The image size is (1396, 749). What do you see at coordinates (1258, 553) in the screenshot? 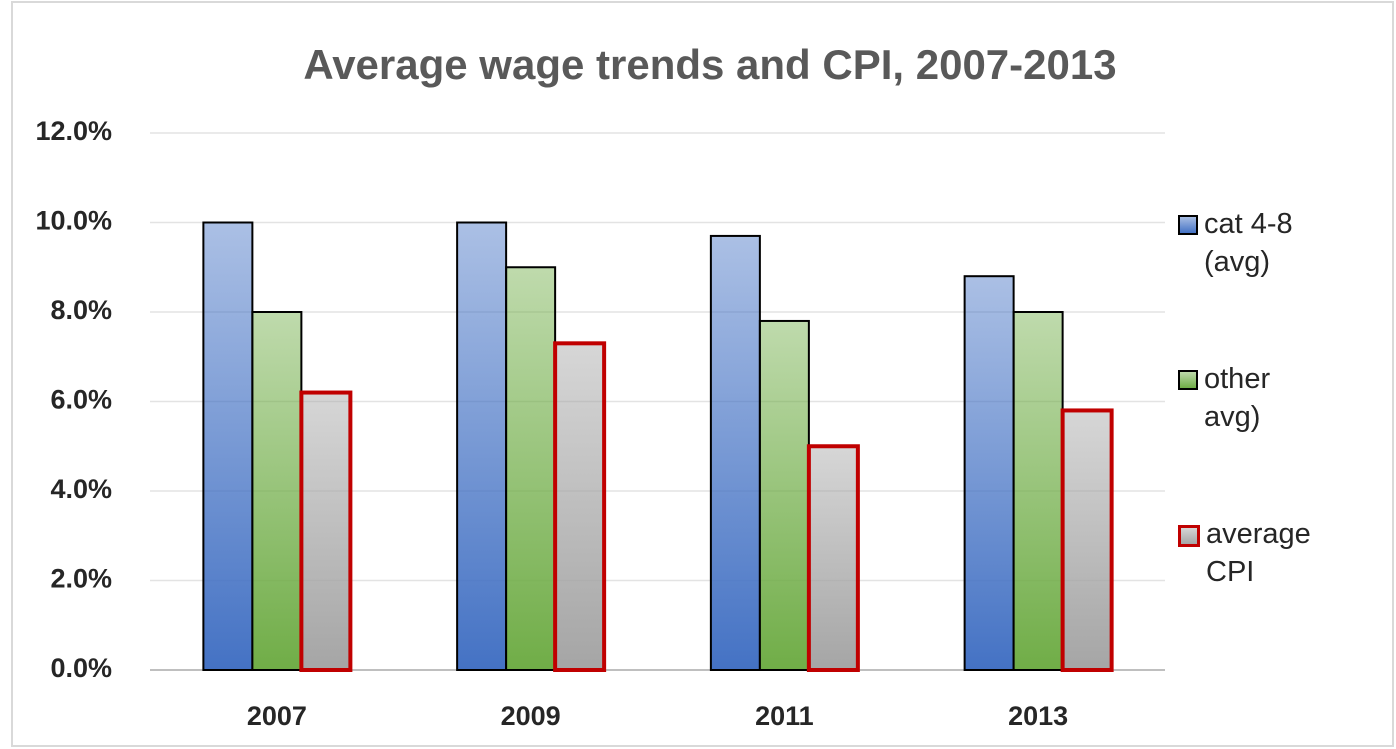
I see `legend-label: average CPI` at bounding box center [1258, 553].